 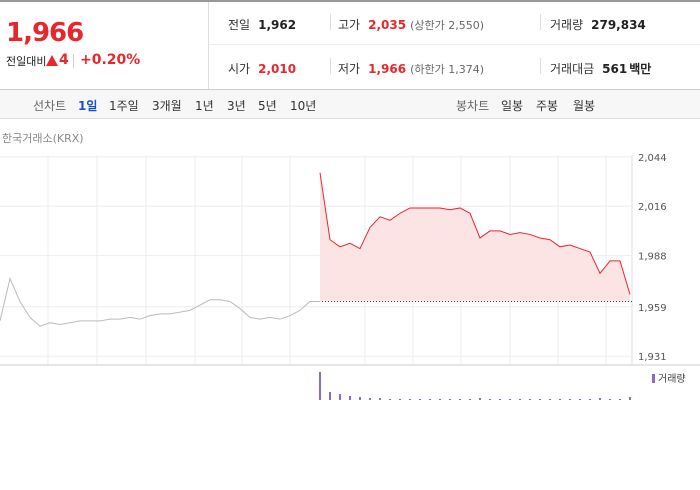 I want to click on y-tick-label: 1,931, so click(x=652, y=357).